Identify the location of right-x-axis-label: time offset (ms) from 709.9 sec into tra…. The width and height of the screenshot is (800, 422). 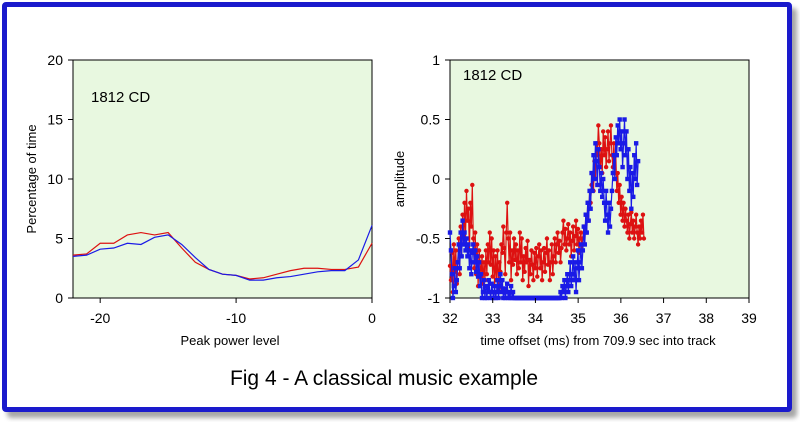
(598, 340).